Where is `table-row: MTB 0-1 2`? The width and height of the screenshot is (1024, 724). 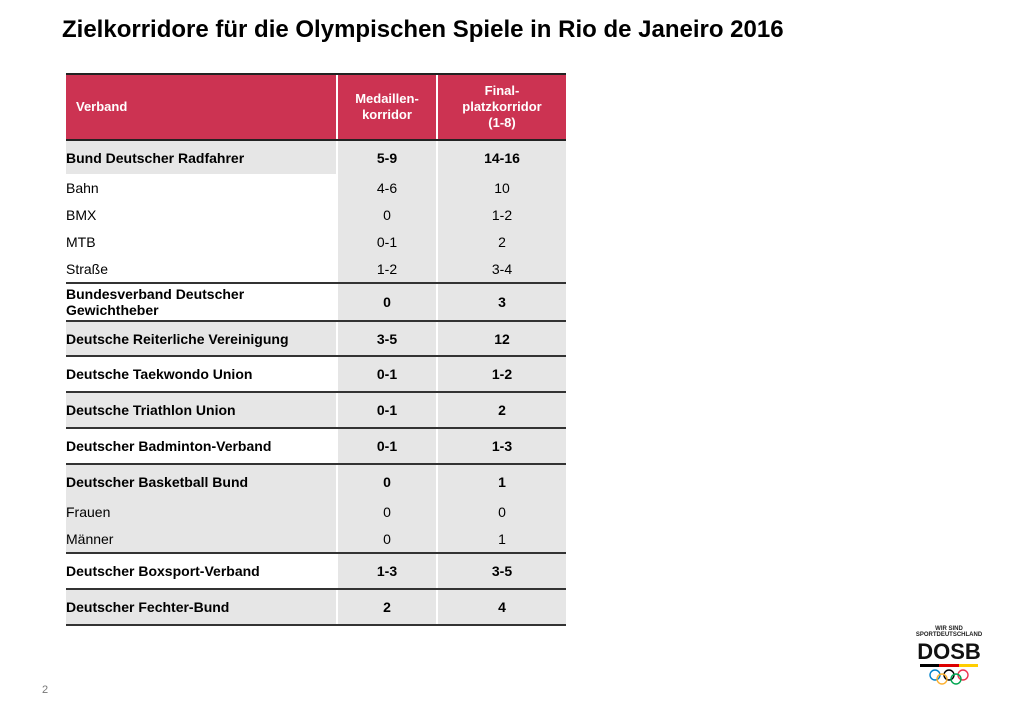 table-row: MTB 0-1 2 is located at coordinates (316, 241).